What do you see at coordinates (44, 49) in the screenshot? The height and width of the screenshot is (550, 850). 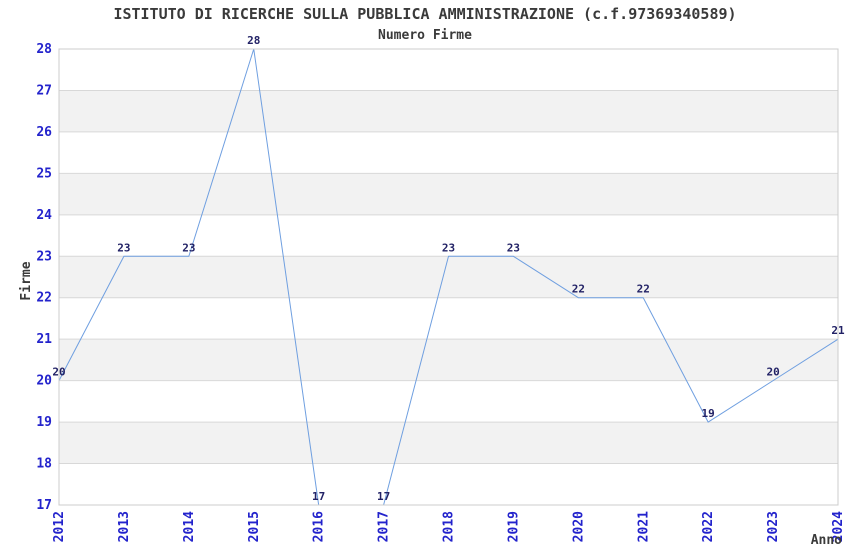 I see `y-tick-label: 28` at bounding box center [44, 49].